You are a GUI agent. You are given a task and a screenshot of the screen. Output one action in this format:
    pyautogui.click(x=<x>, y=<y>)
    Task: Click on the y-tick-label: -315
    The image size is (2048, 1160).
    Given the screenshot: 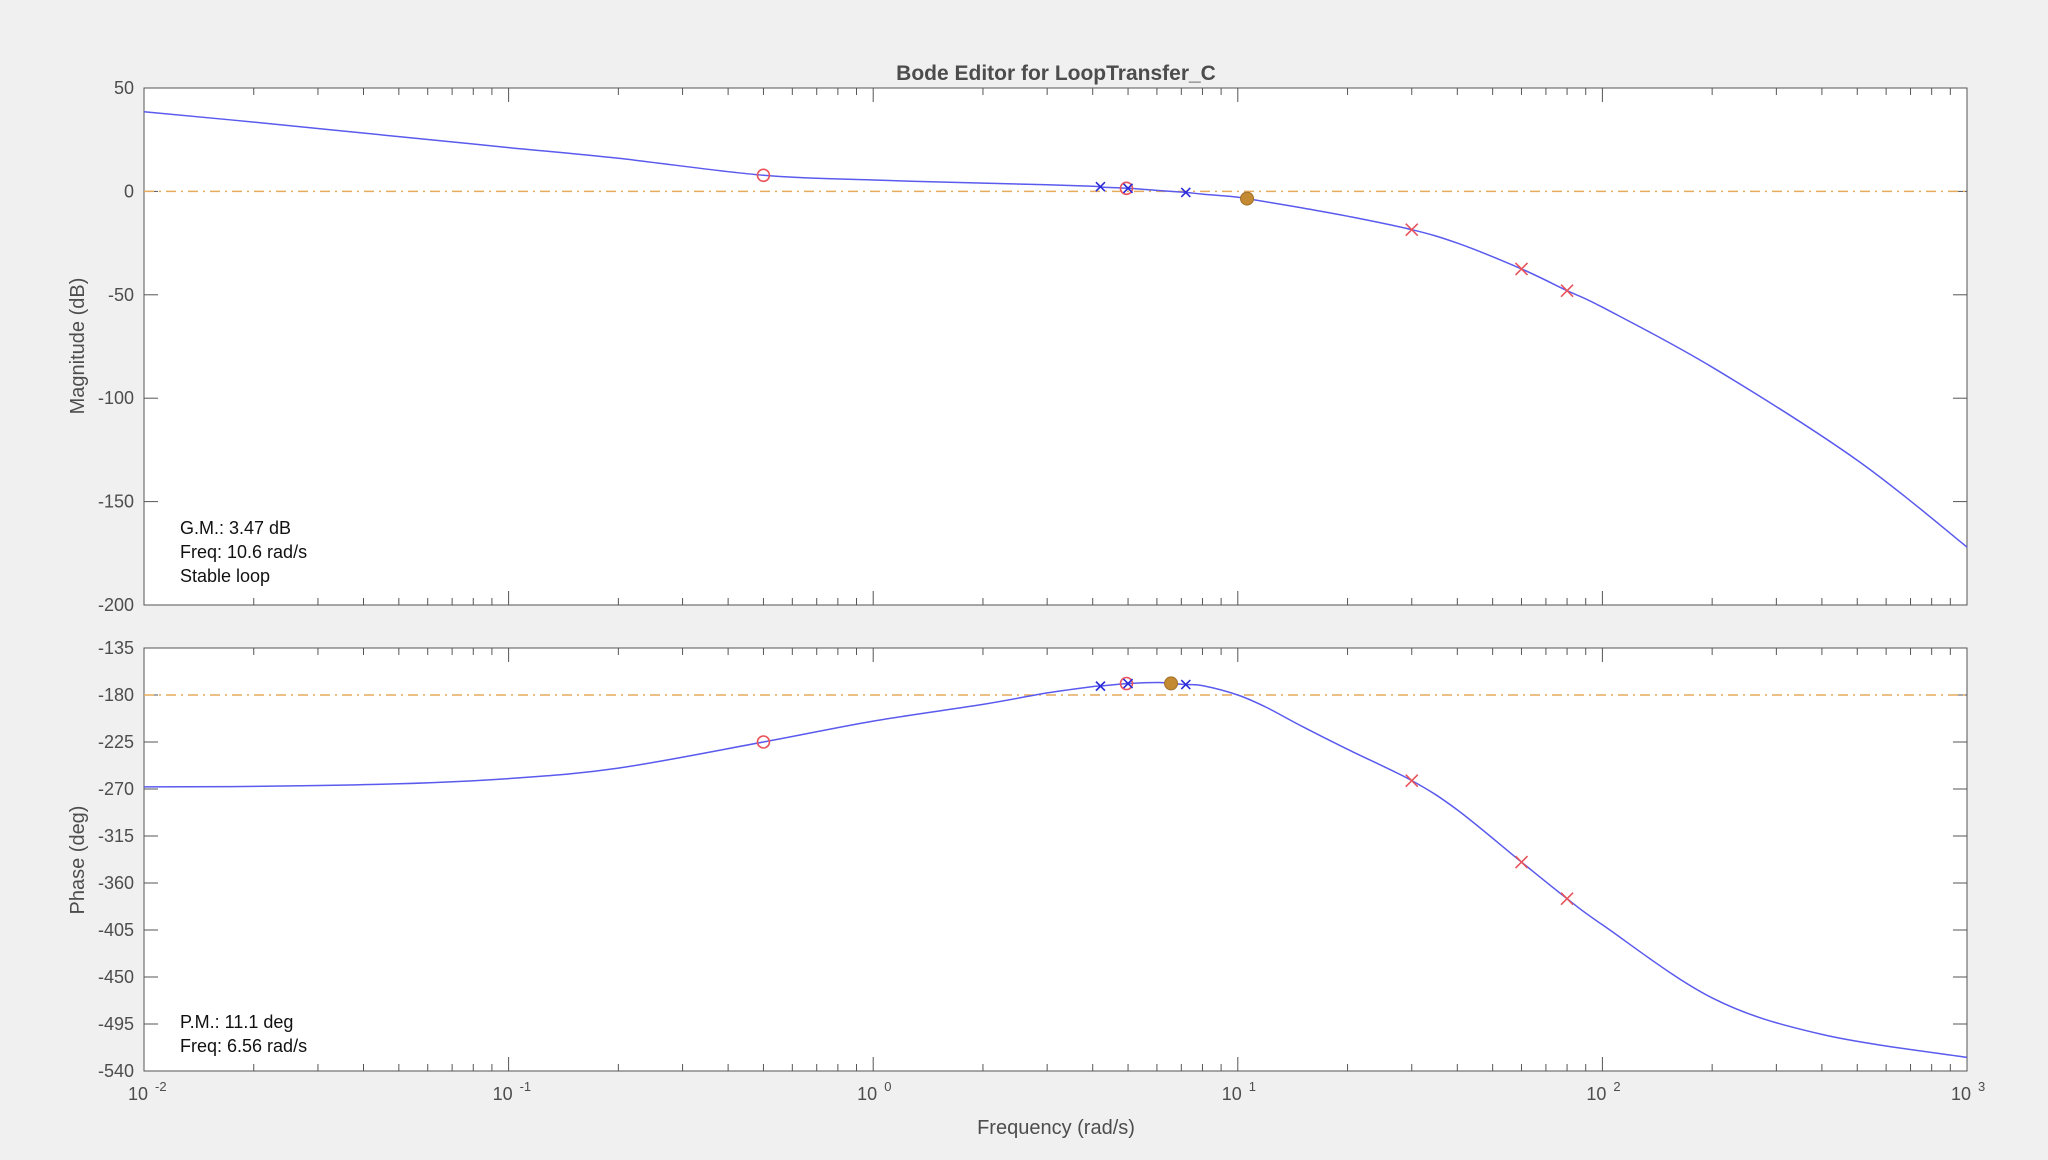 What is the action you would take?
    pyautogui.click(x=116, y=836)
    